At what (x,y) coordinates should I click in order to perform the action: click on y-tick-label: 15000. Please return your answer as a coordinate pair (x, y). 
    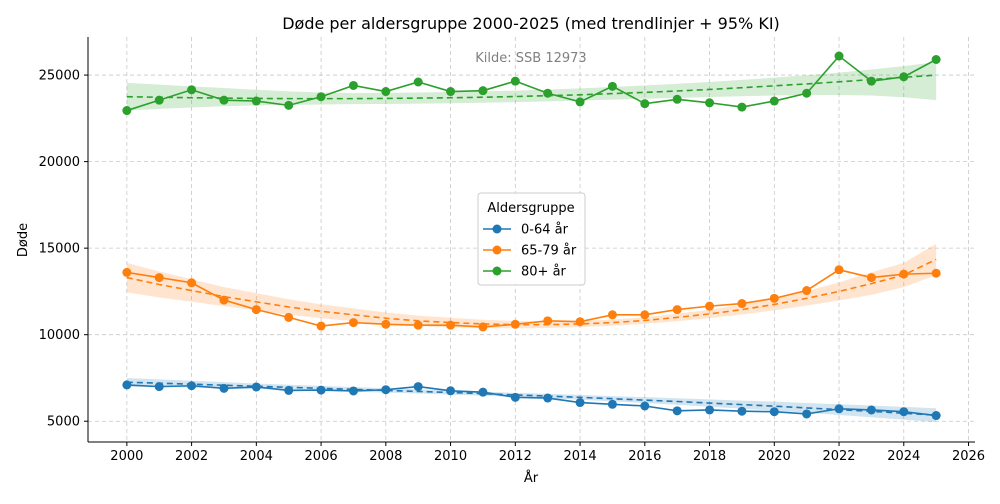
    Looking at the image, I should click on (59, 249).